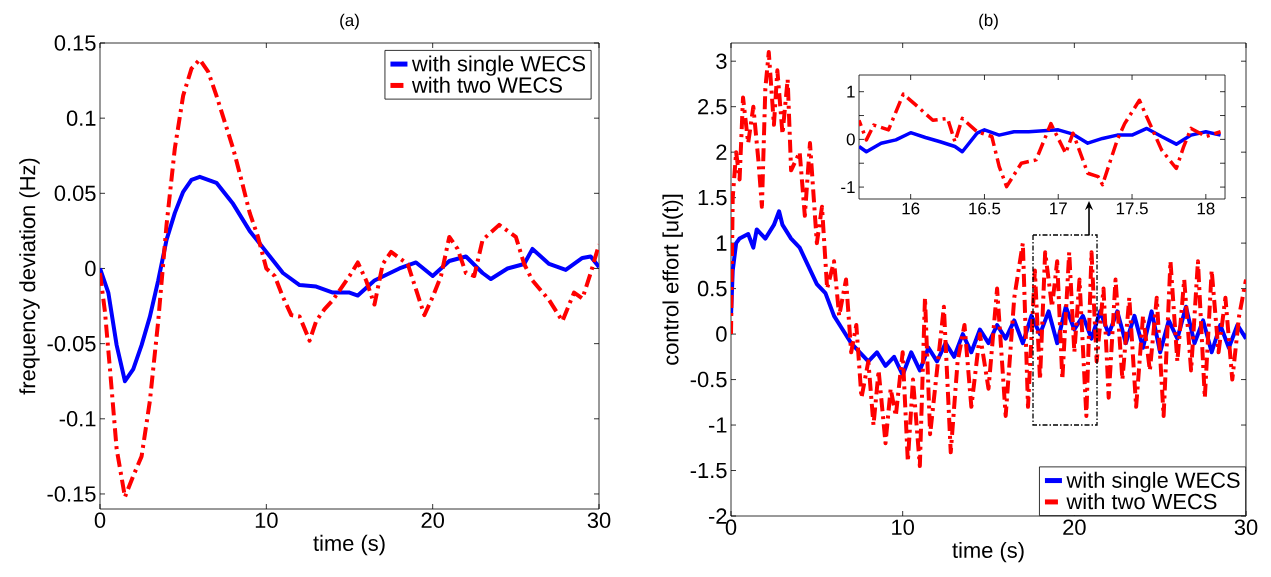 This screenshot has height=577, width=1271. I want to click on y-tick-label: 1.5, so click(712, 197).